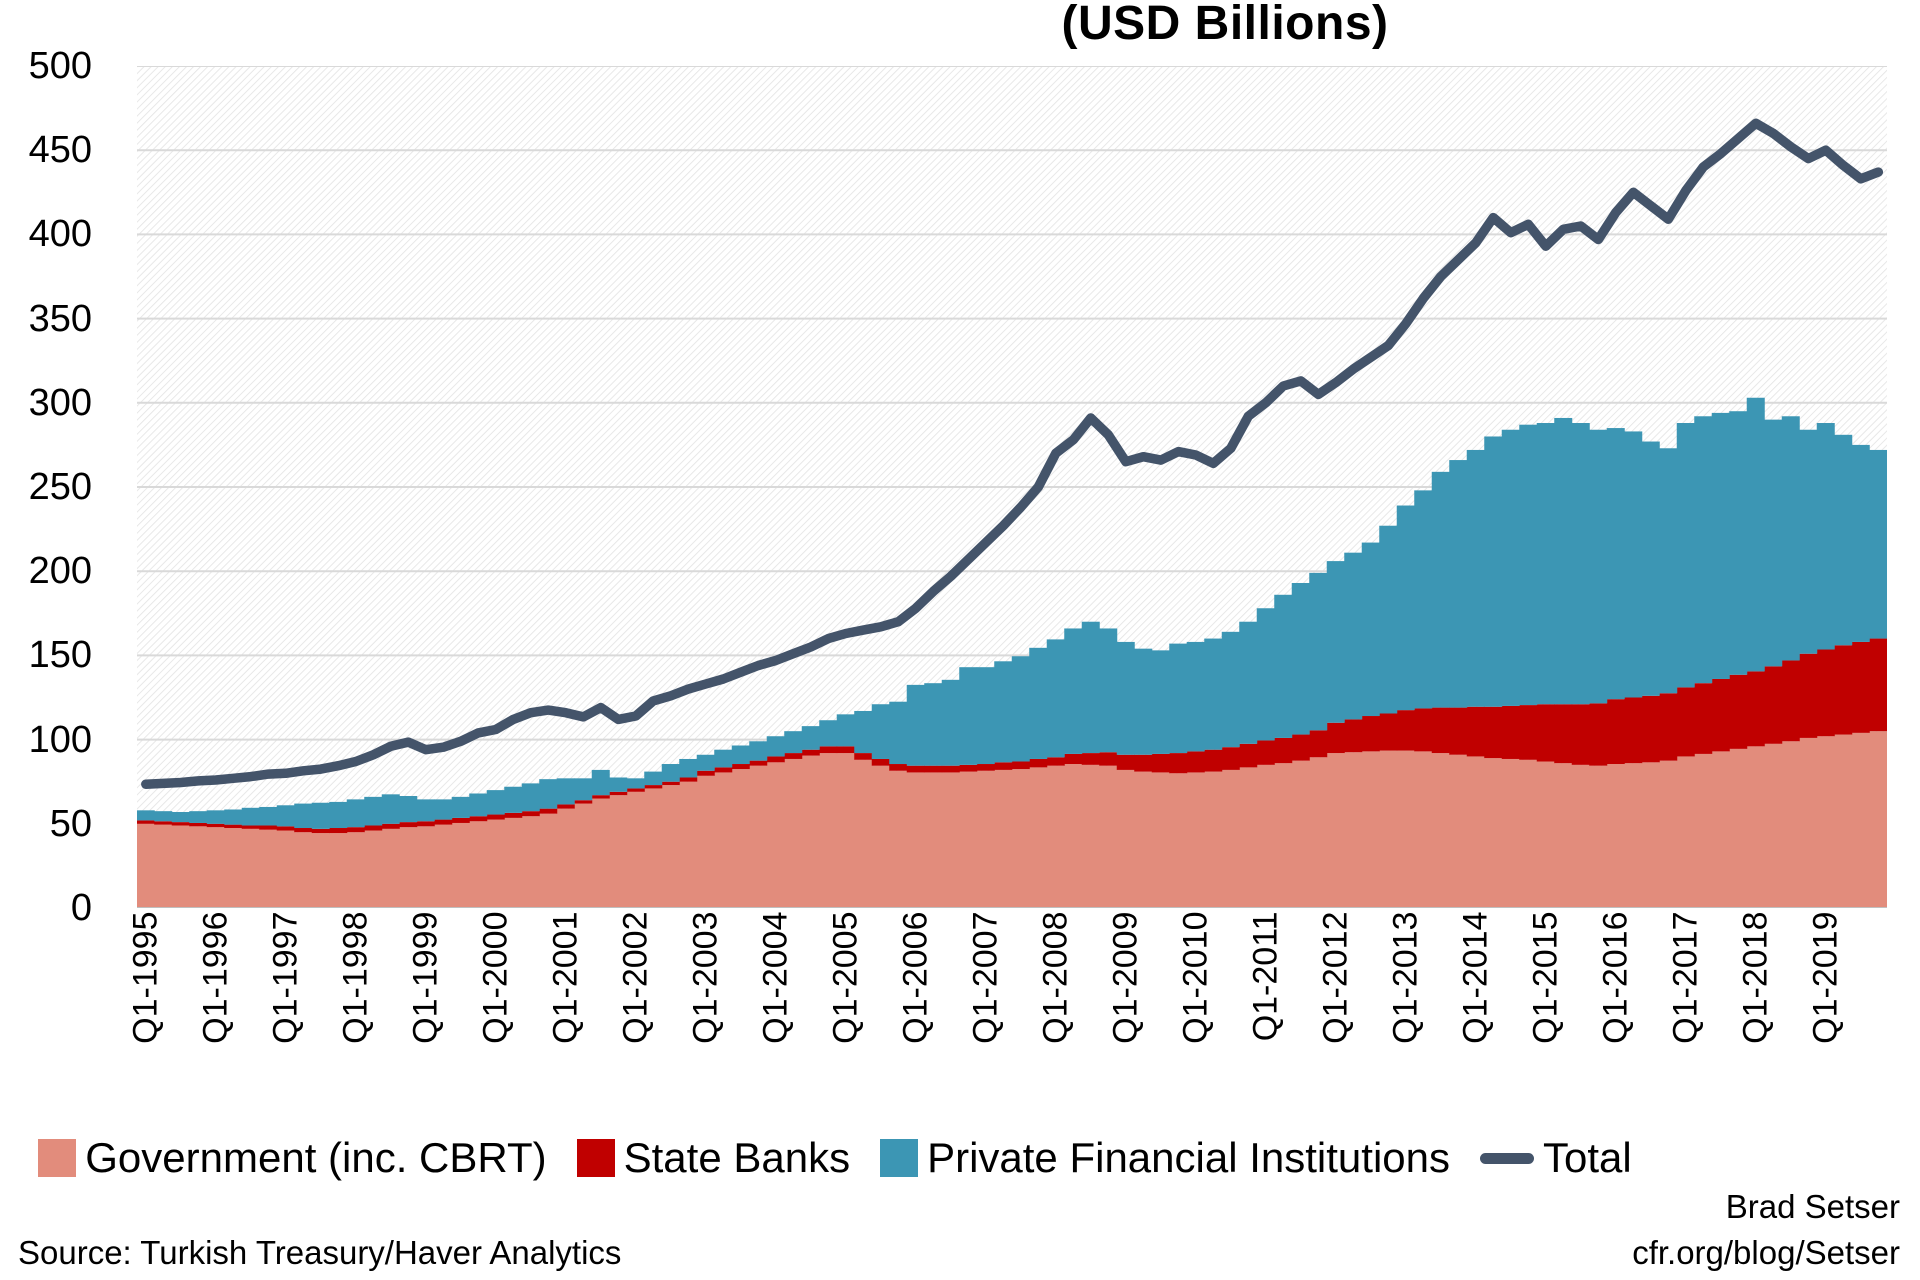 The width and height of the screenshot is (1920, 1280). I want to click on government-swatch-icon, so click(57, 1158).